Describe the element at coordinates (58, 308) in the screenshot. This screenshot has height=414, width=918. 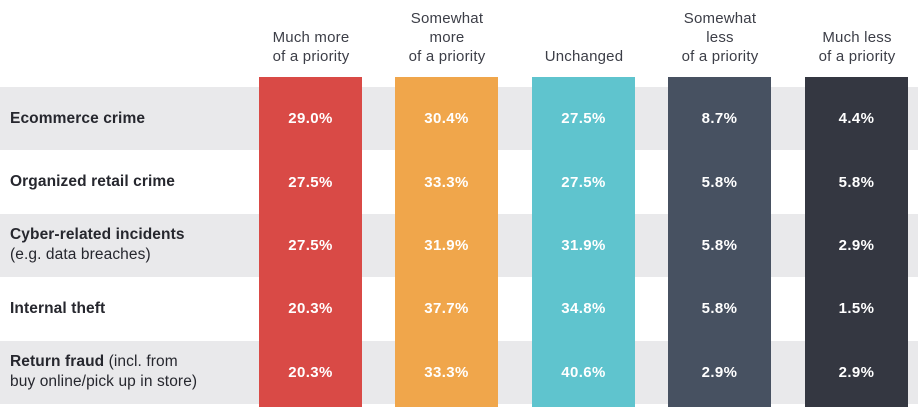
I see `row-label-line: Internal theft` at that location.